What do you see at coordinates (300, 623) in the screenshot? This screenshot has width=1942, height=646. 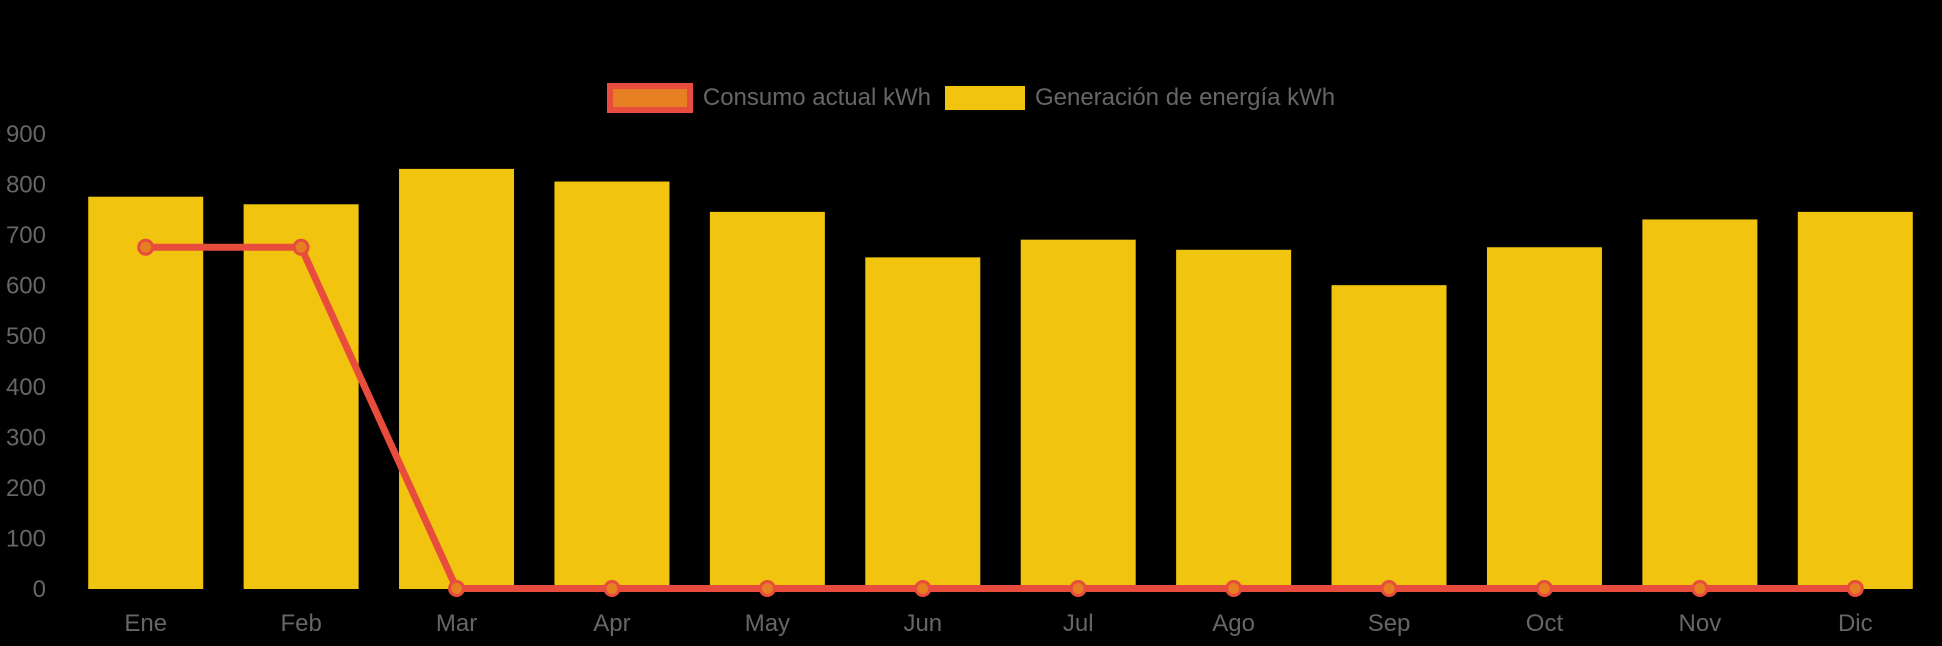 I see `x-tick-label: Feb` at bounding box center [300, 623].